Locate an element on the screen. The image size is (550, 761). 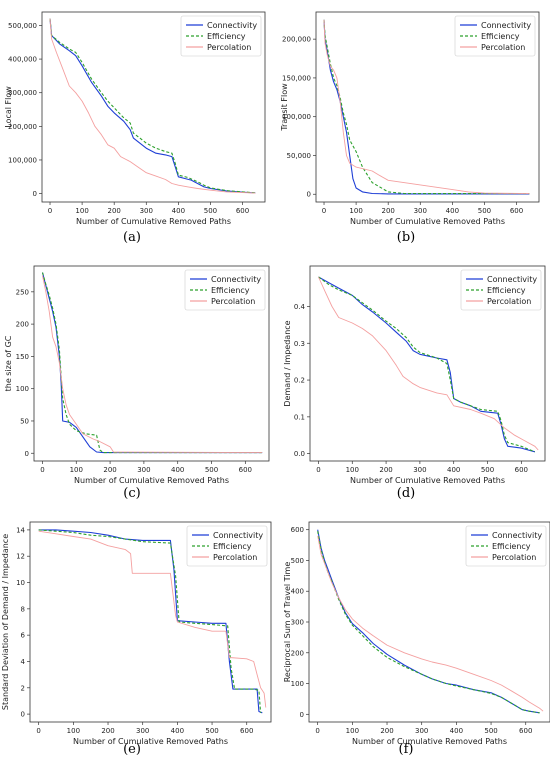
y-tick-label: 400,000 is located at coordinates (22, 60).